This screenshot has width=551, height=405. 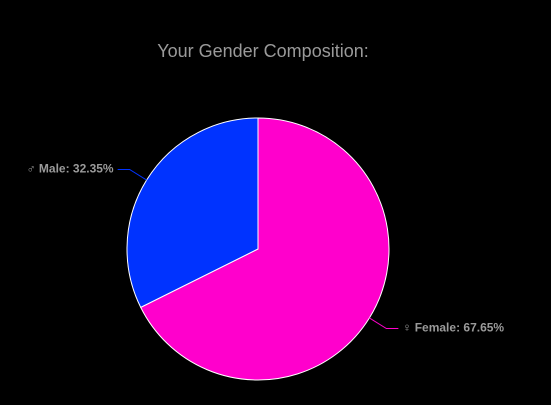 What do you see at coordinates (192, 213) in the screenshot?
I see `pie-slice` at bounding box center [192, 213].